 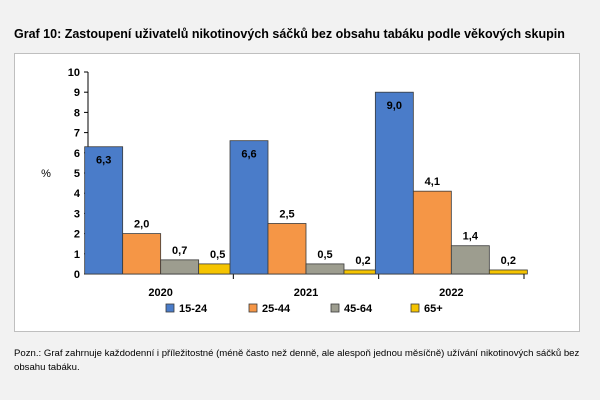 What do you see at coordinates (77, 255) in the screenshot?
I see `y-tick-label: 1` at bounding box center [77, 255].